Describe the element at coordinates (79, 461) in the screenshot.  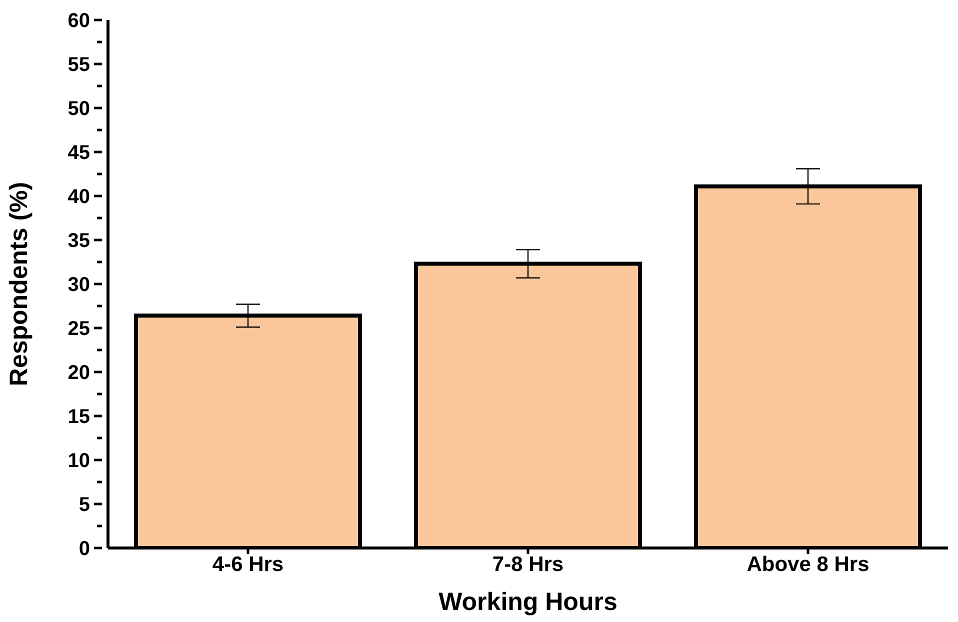
I see `y-tick-label: 10` at that location.